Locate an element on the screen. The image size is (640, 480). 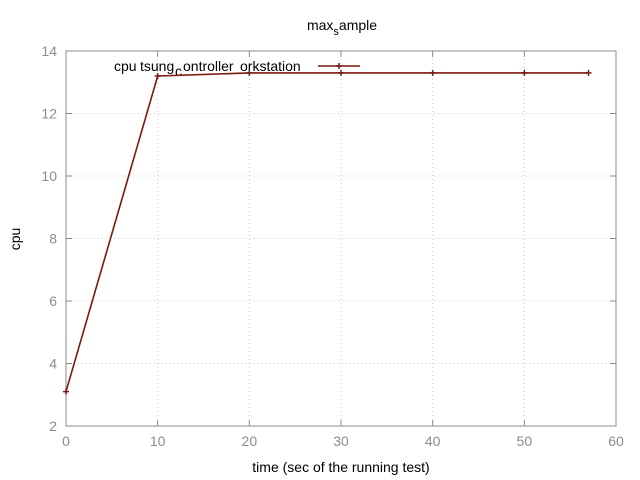
x-tick-label-2: 20 is located at coordinates (250, 441).